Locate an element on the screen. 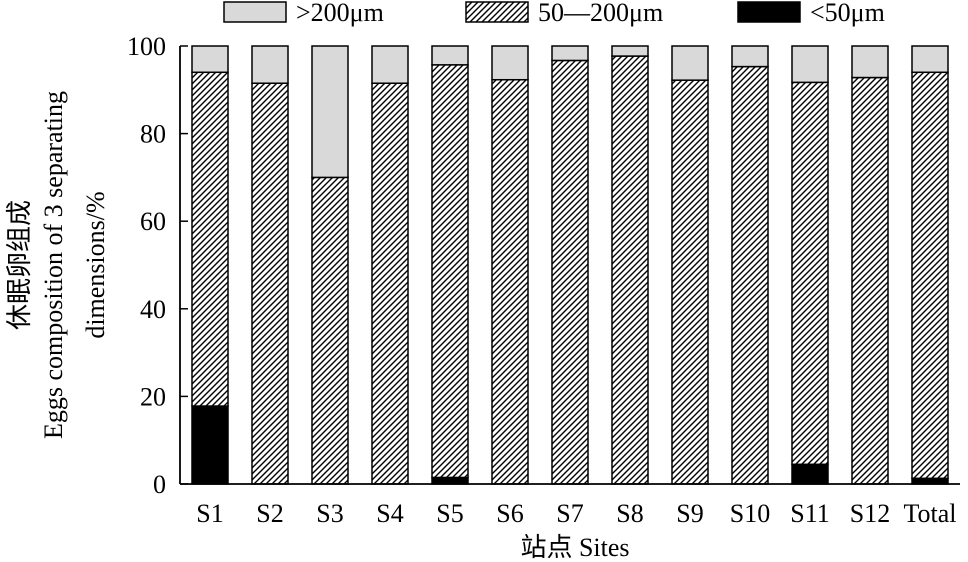 This screenshot has height=562, width=968. x-tick-label: Total is located at coordinates (929, 513).